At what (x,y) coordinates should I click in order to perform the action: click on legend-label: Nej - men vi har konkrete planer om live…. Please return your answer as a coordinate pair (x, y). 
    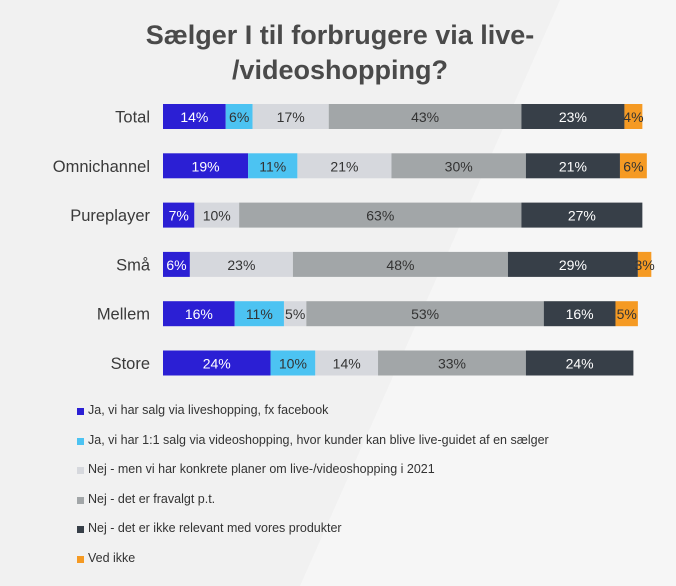
    Looking at the image, I should click on (261, 469).